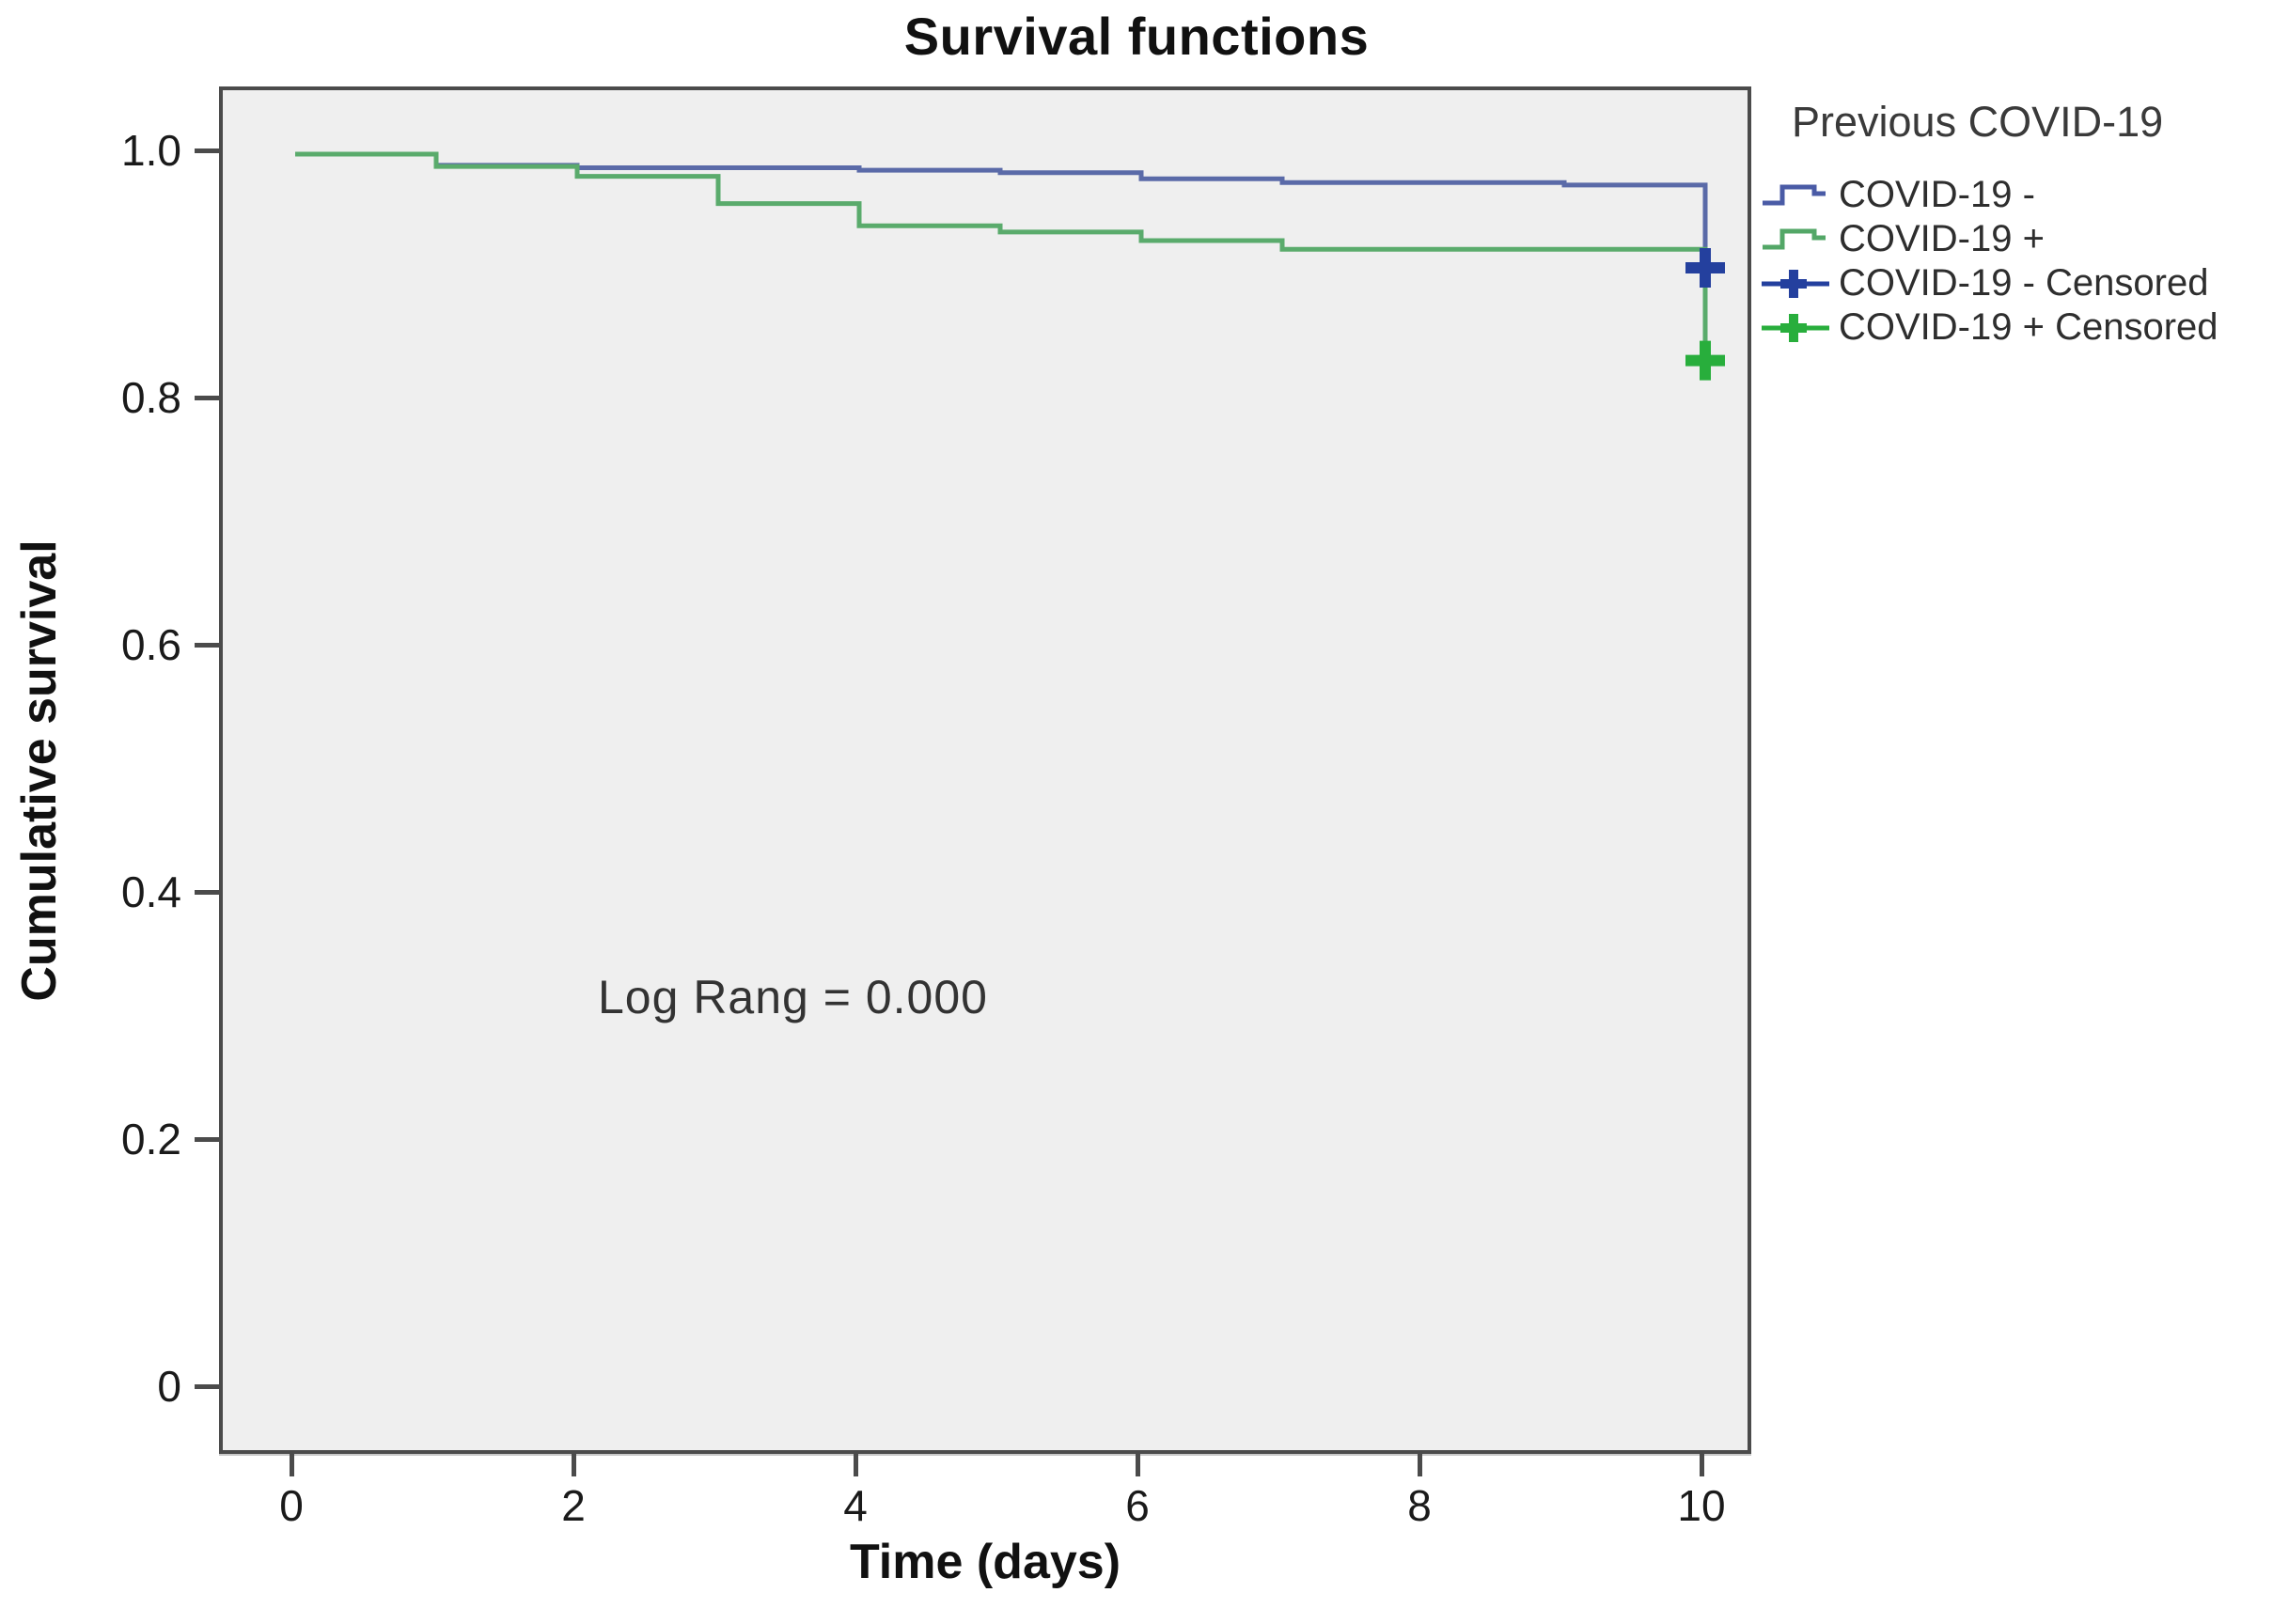 This screenshot has height=1624, width=2273. What do you see at coordinates (39, 770) in the screenshot?
I see `y-axis-label: Cumulative survival` at bounding box center [39, 770].